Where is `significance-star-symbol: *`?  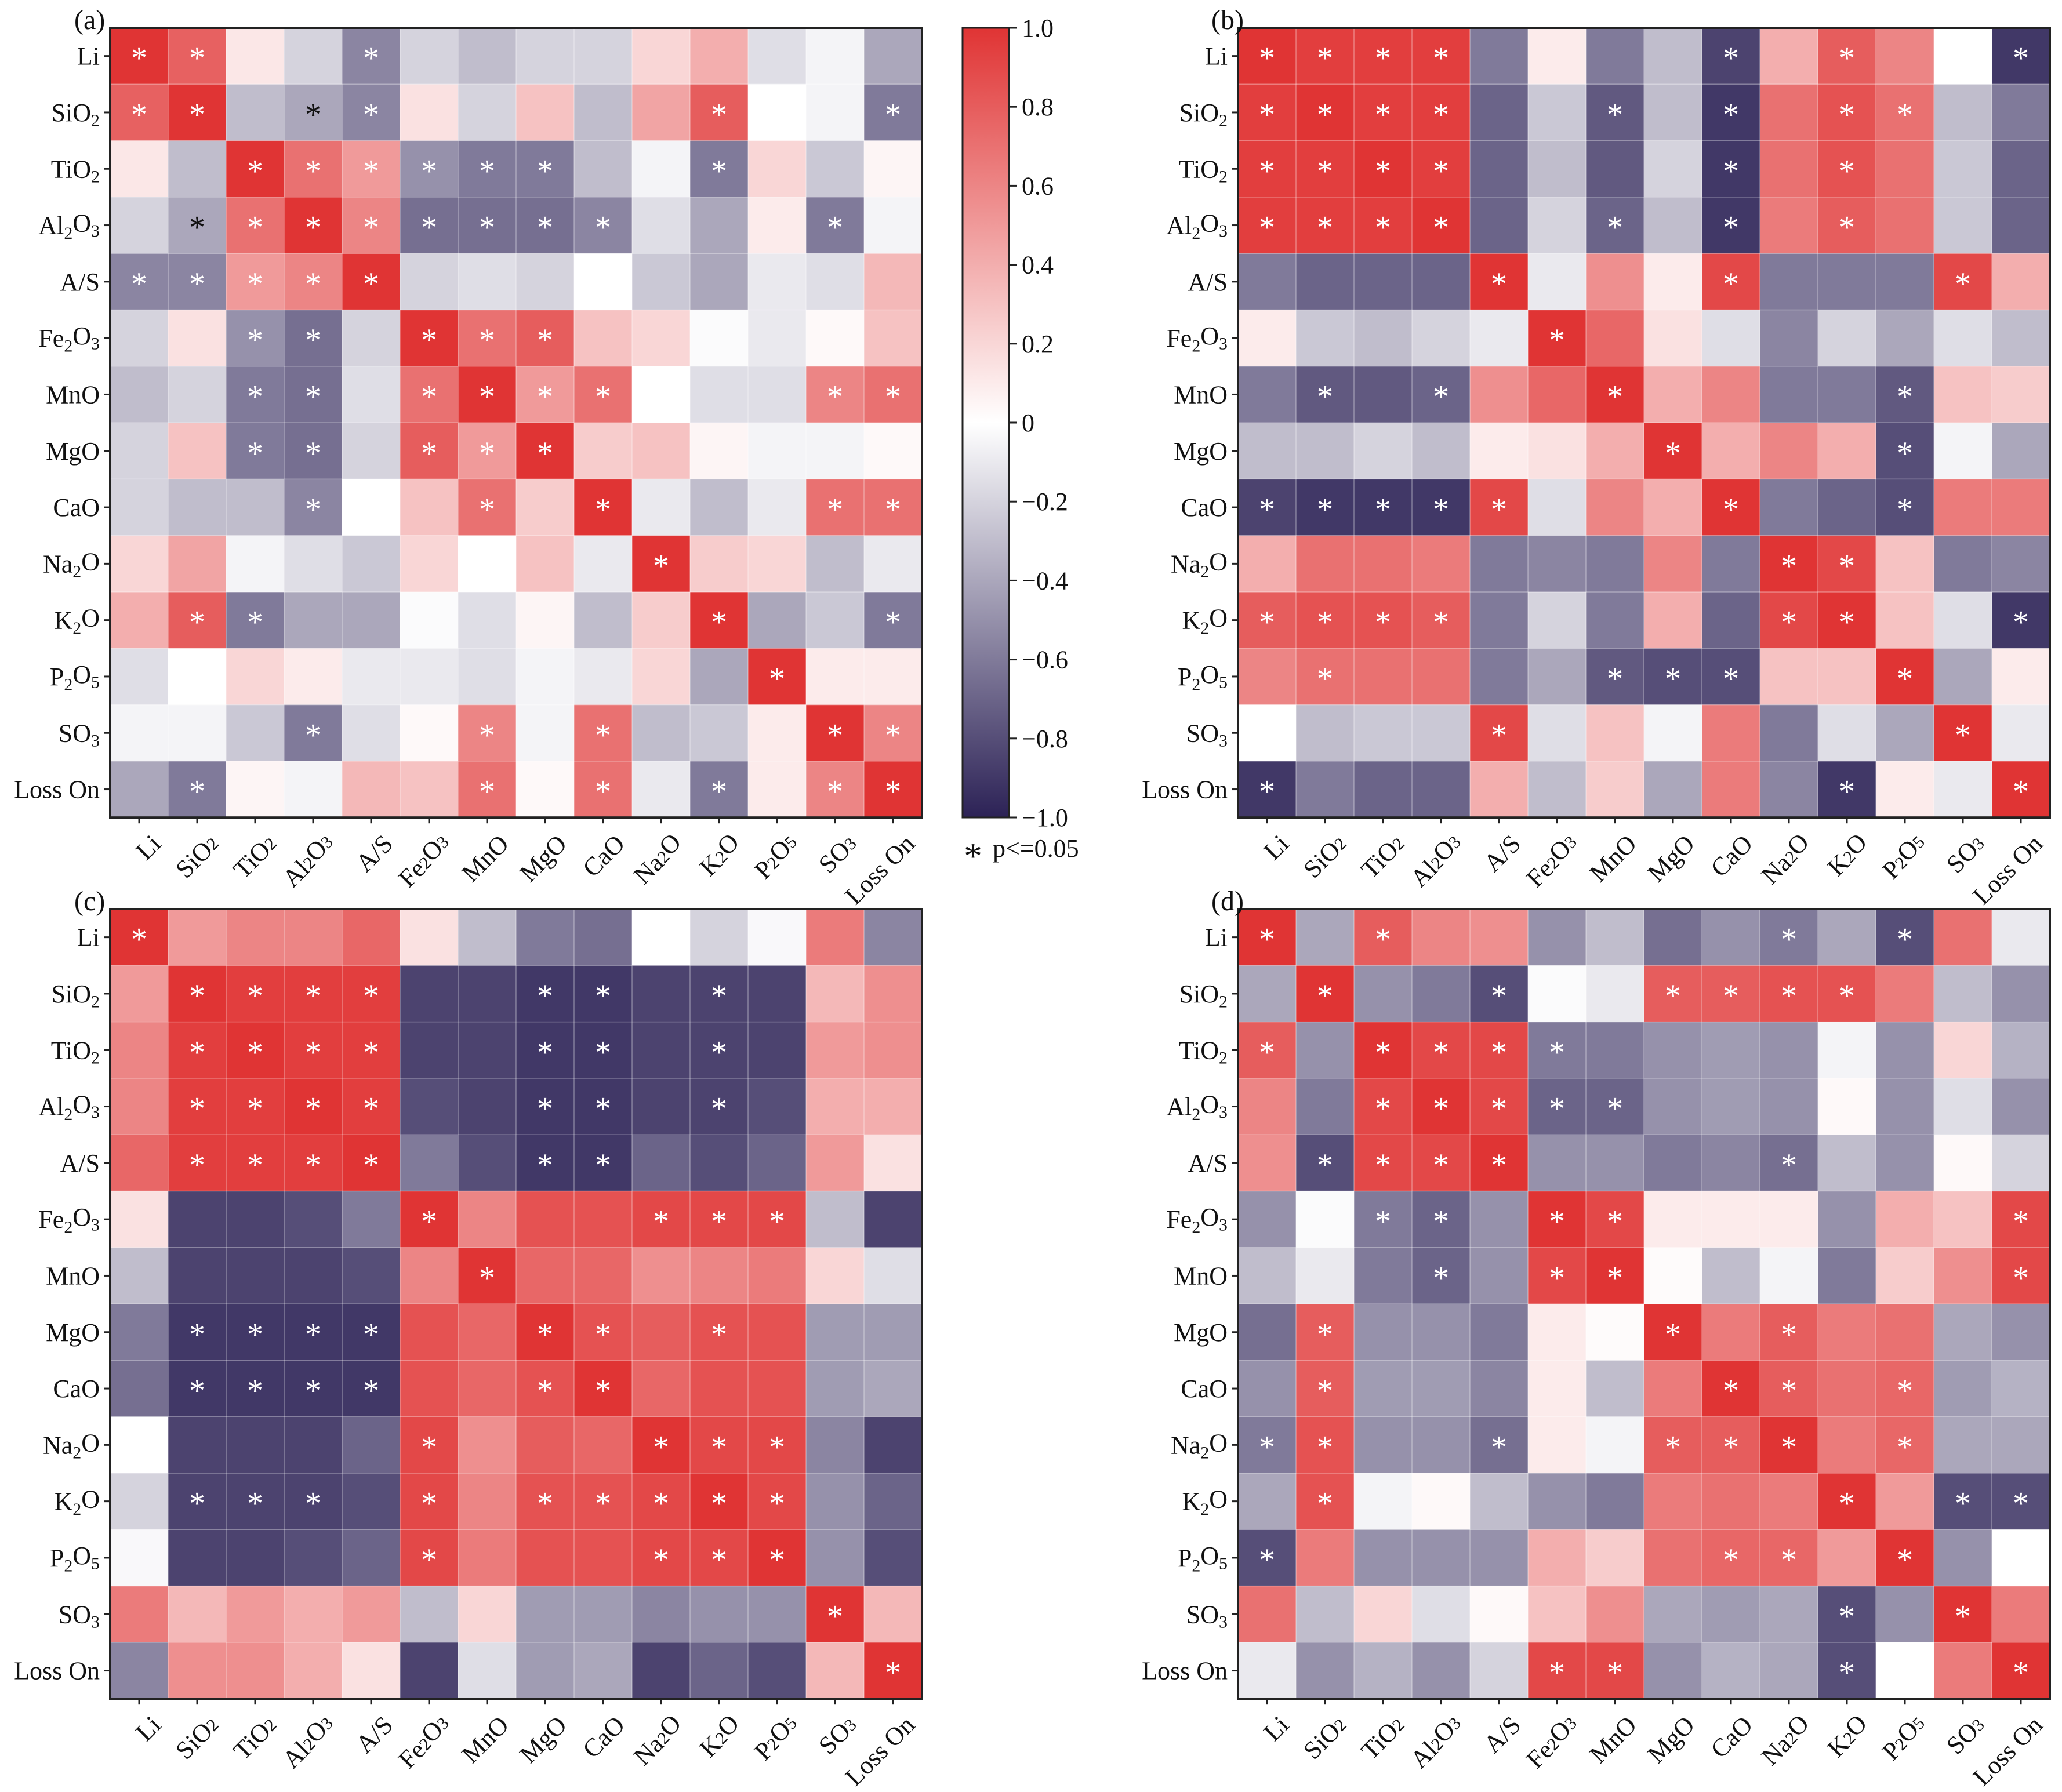 significance-star-symbol: * is located at coordinates (973, 856).